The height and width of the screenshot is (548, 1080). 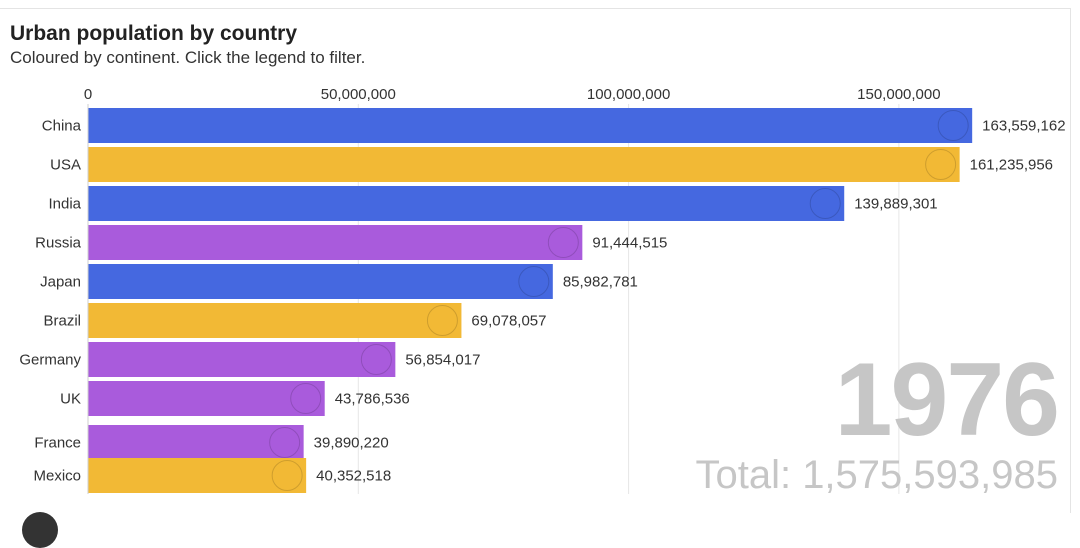 I want to click on value-label: 40,352,518, so click(x=353, y=476).